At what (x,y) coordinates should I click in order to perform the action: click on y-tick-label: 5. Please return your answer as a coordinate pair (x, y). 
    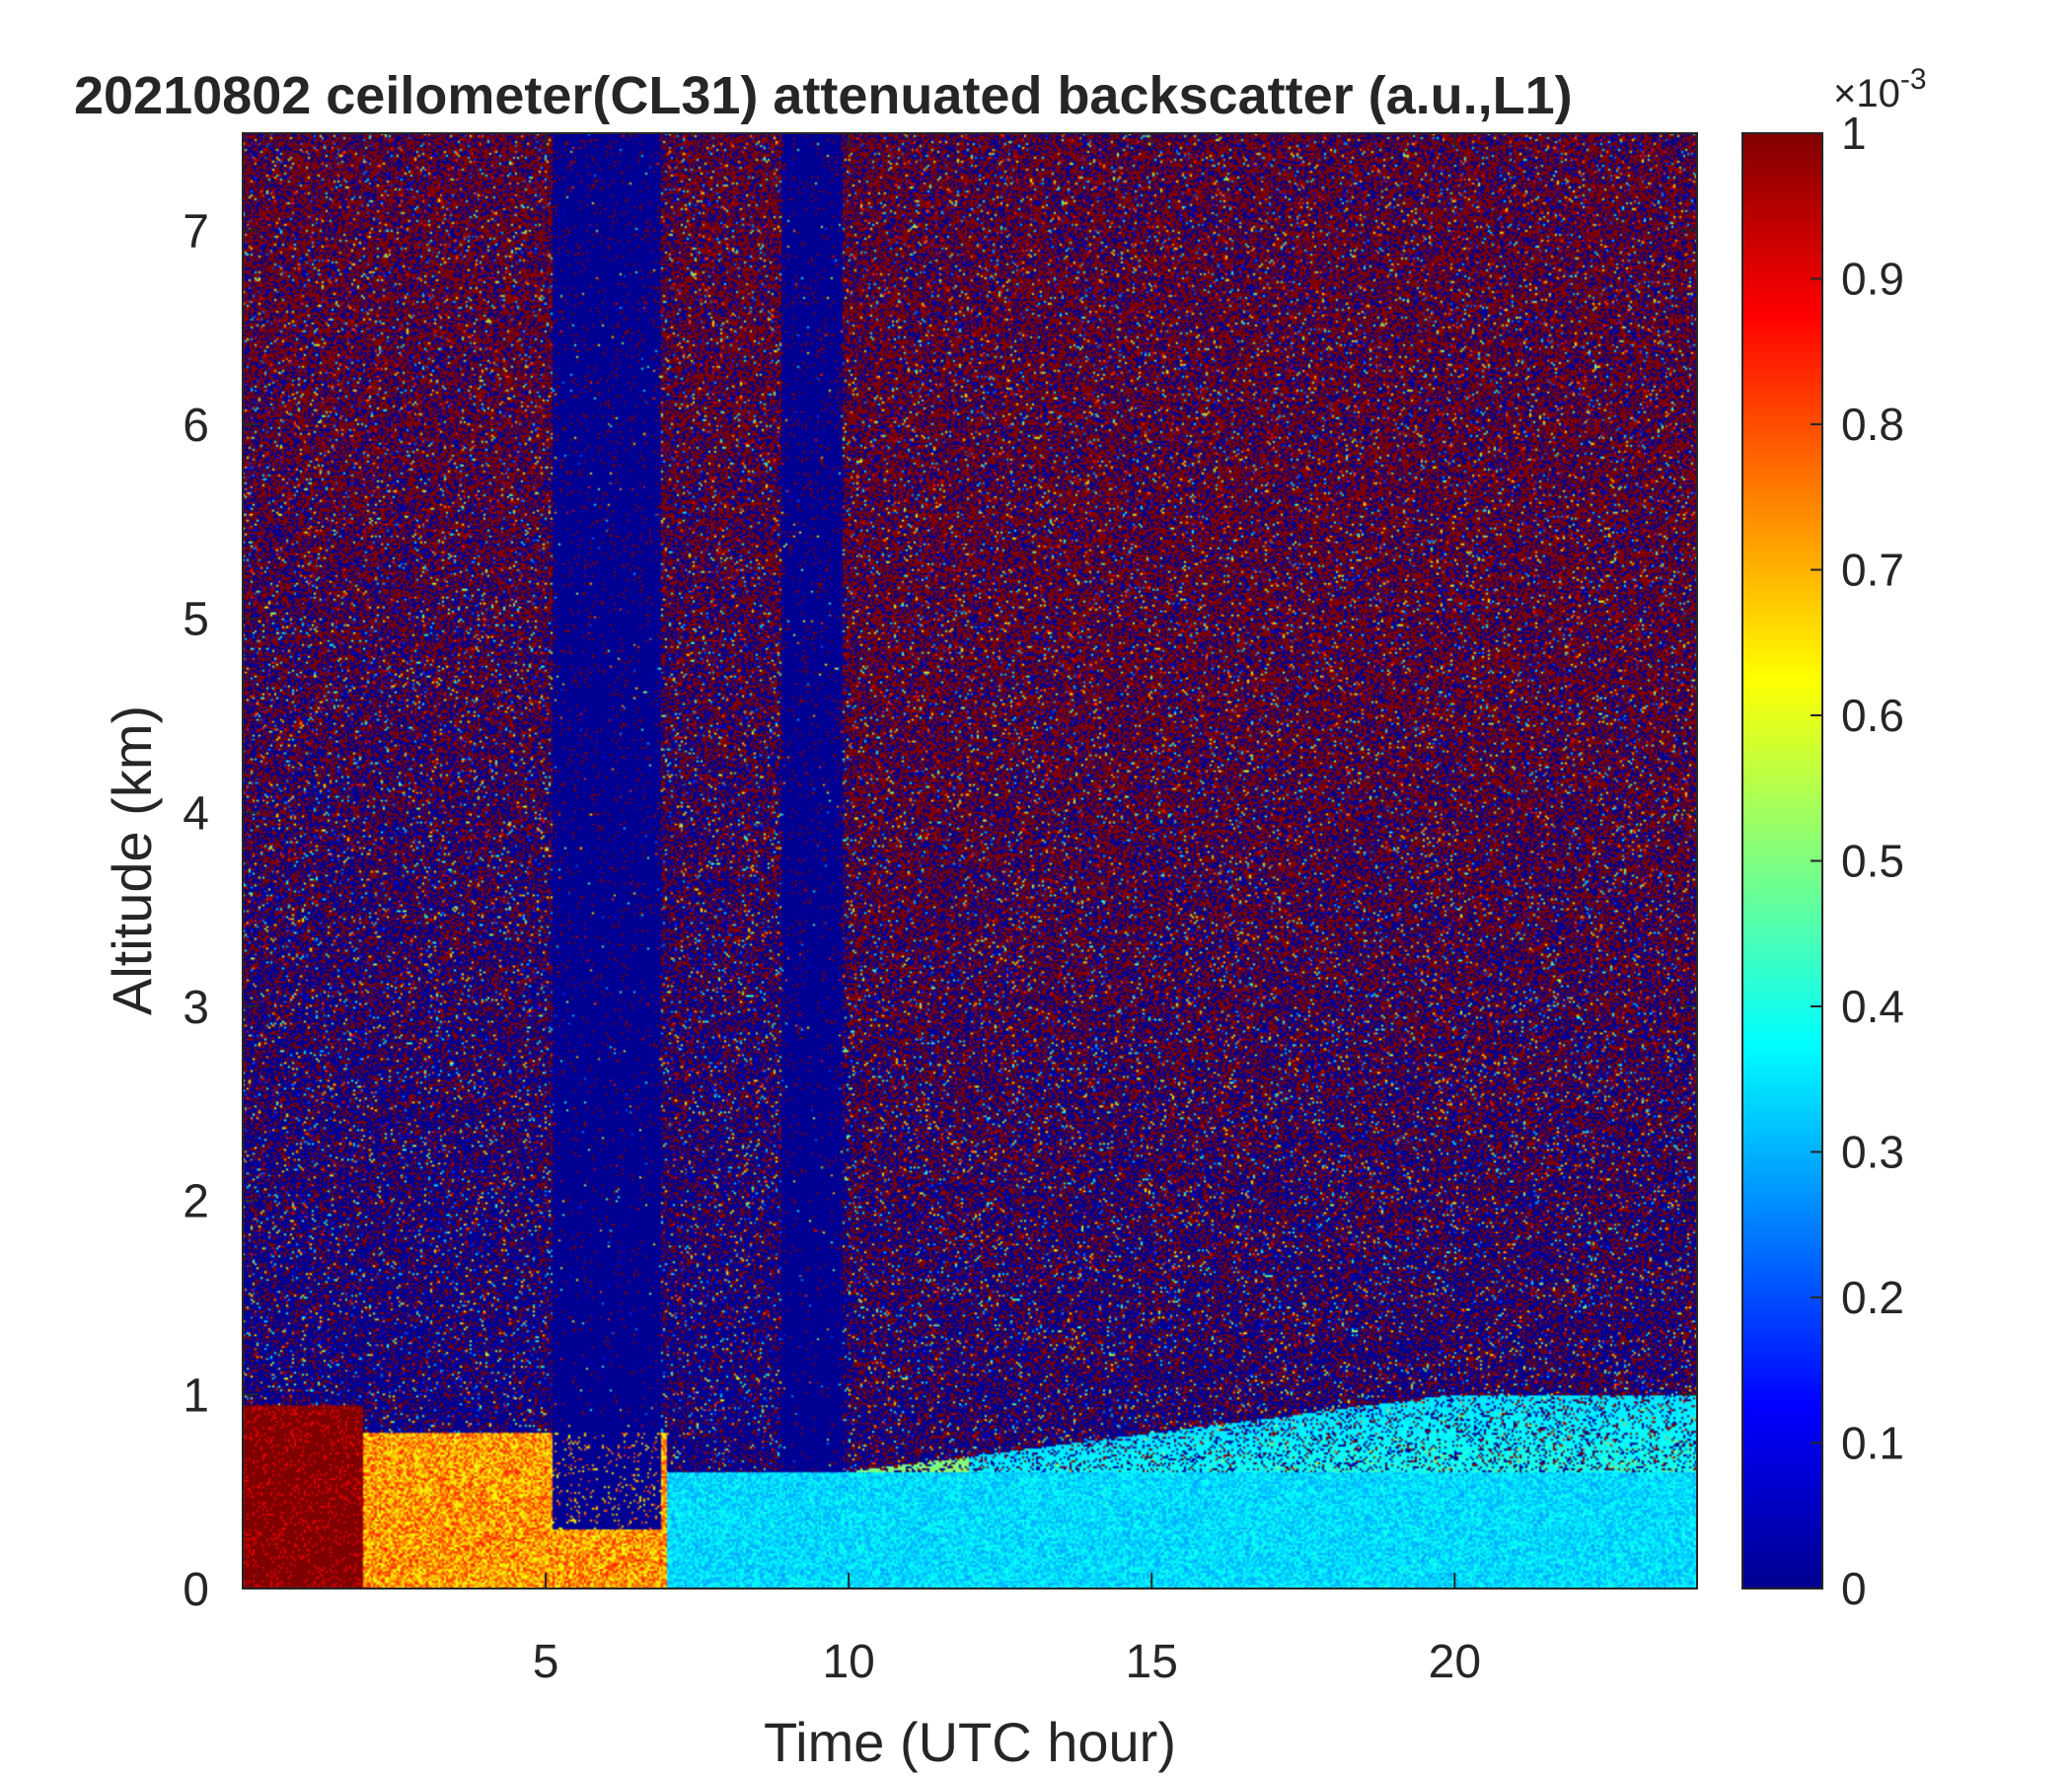
    Looking at the image, I should click on (196, 620).